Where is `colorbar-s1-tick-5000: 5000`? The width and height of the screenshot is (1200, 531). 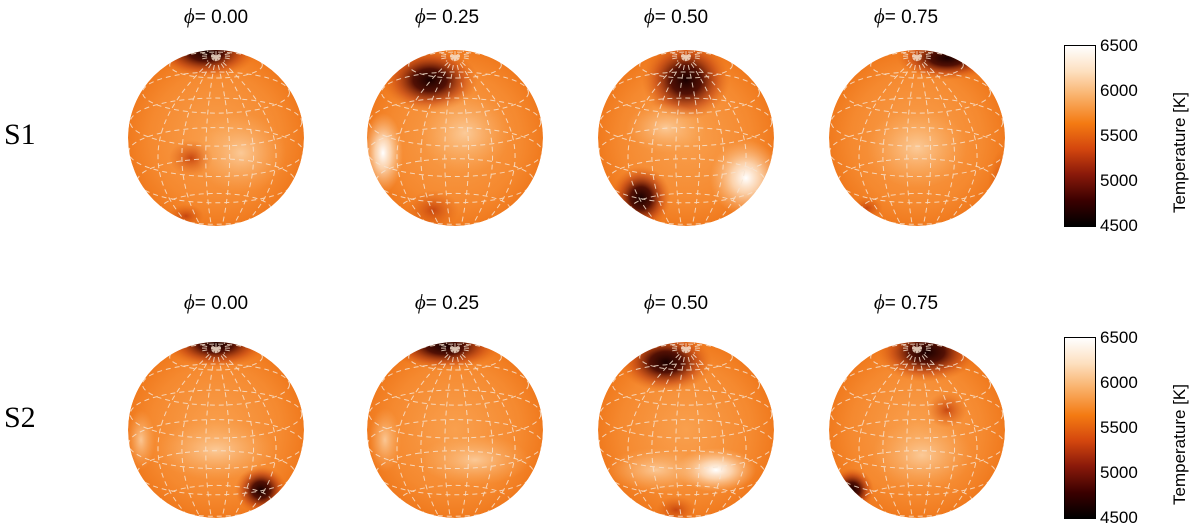
colorbar-s1-tick-5000: 5000 is located at coordinates (1119, 180).